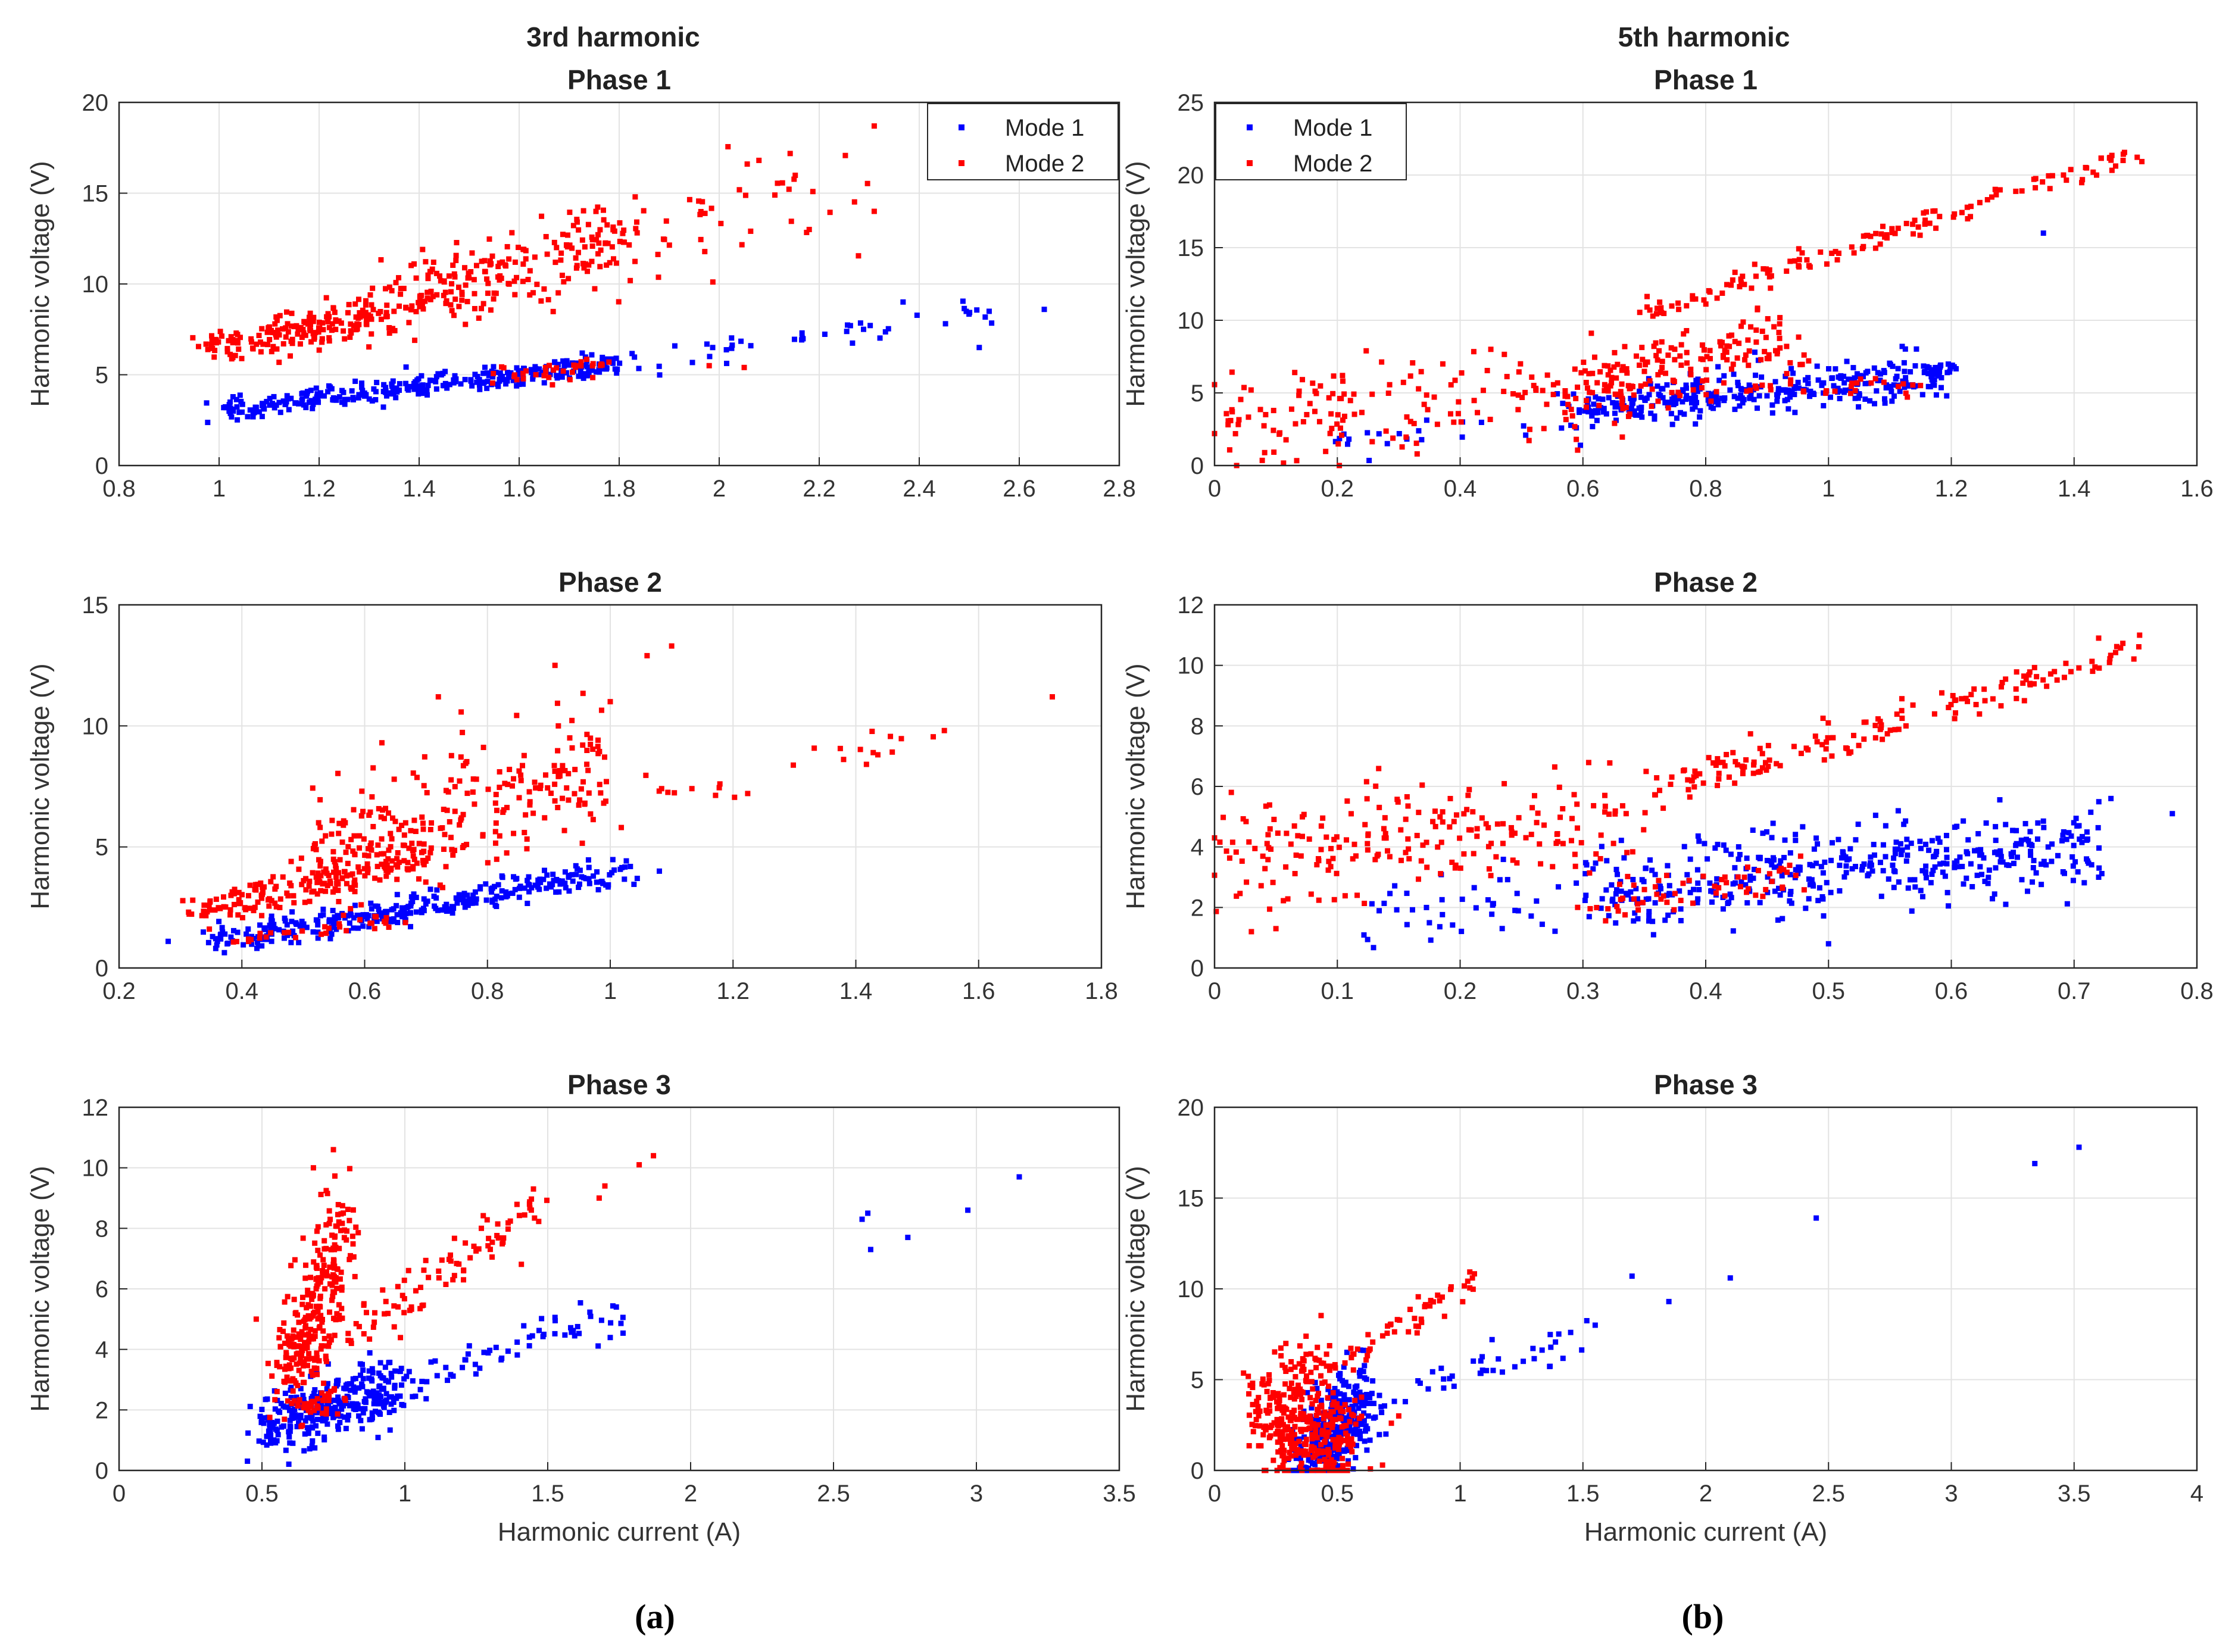 Image resolution: width=2235 pixels, height=1652 pixels. I want to click on y-tick-label: 5, so click(1197, 1380).